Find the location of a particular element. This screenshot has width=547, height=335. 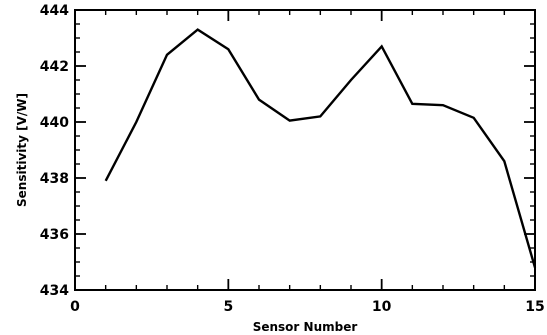

x-tick-labels: 0 5 10 15 is located at coordinates (307, 307).